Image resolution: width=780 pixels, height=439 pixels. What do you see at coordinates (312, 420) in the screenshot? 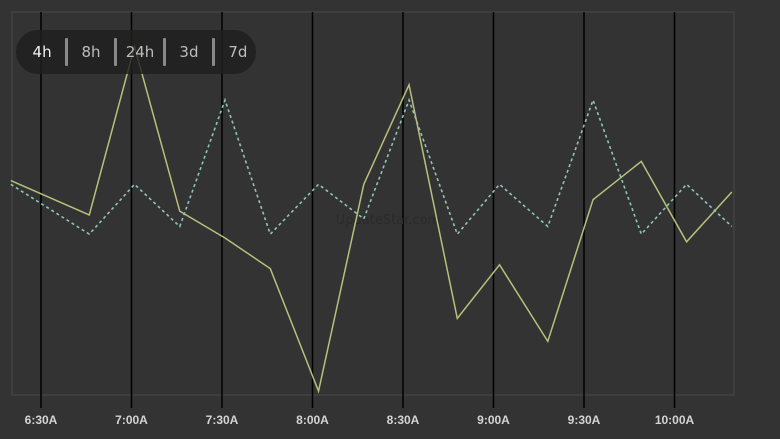
I see `x-tick-label: 8:00A` at bounding box center [312, 420].